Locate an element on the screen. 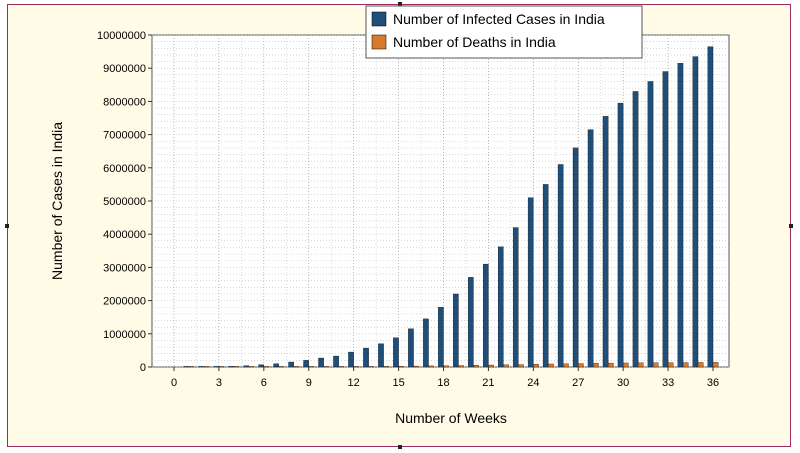  resize-handle-left is located at coordinates (7, 226).